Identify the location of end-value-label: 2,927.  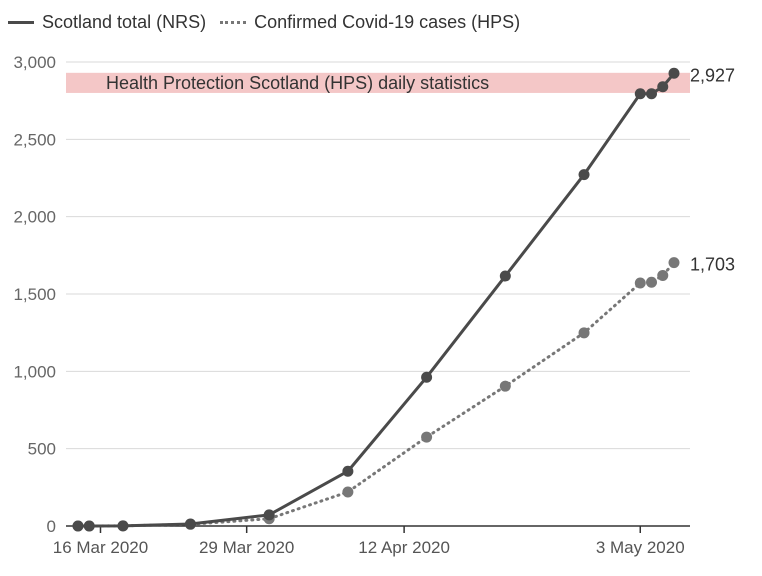
(712, 75).